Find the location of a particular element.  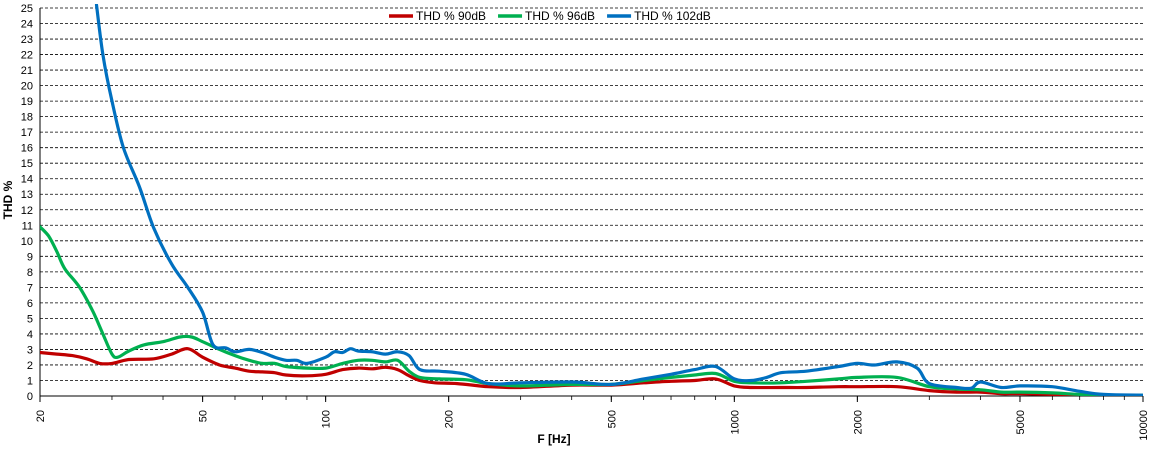

y-tick-label: 13 is located at coordinates (27, 195).